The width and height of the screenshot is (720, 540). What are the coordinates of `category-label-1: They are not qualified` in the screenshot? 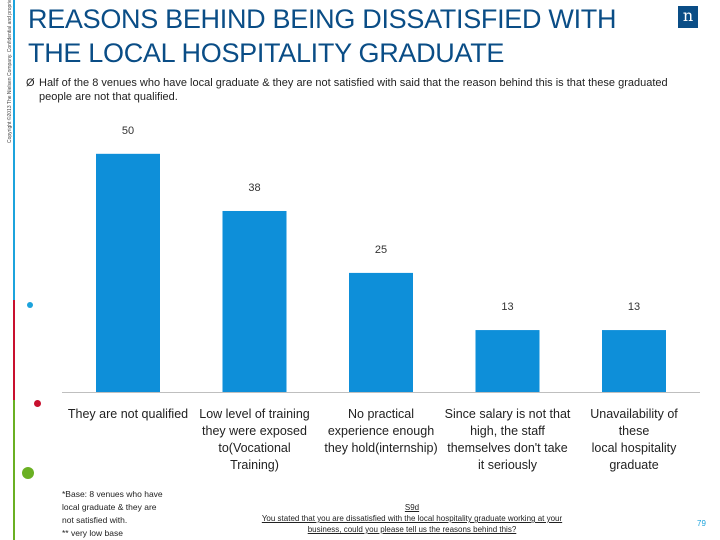 It's located at (128, 414).